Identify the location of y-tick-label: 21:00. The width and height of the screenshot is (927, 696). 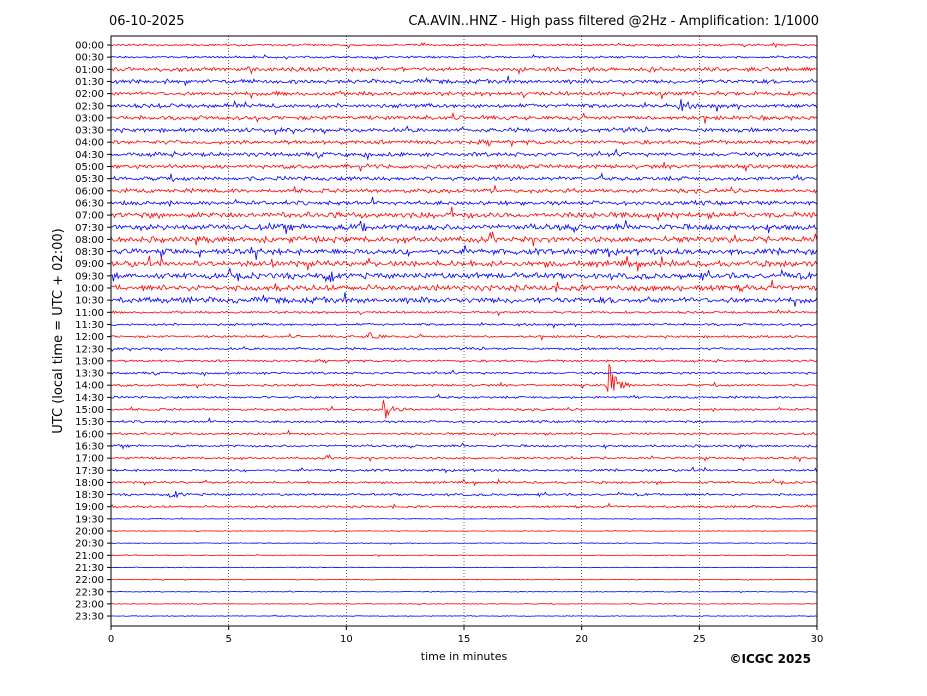
(89, 556).